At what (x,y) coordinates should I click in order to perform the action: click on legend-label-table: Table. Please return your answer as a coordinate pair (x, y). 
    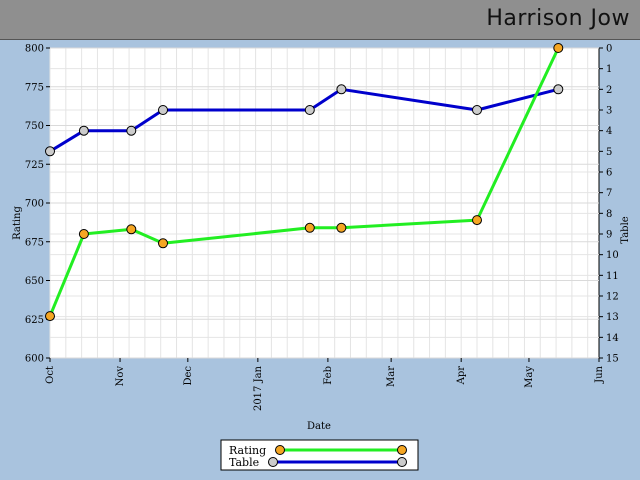
    Looking at the image, I should click on (244, 462).